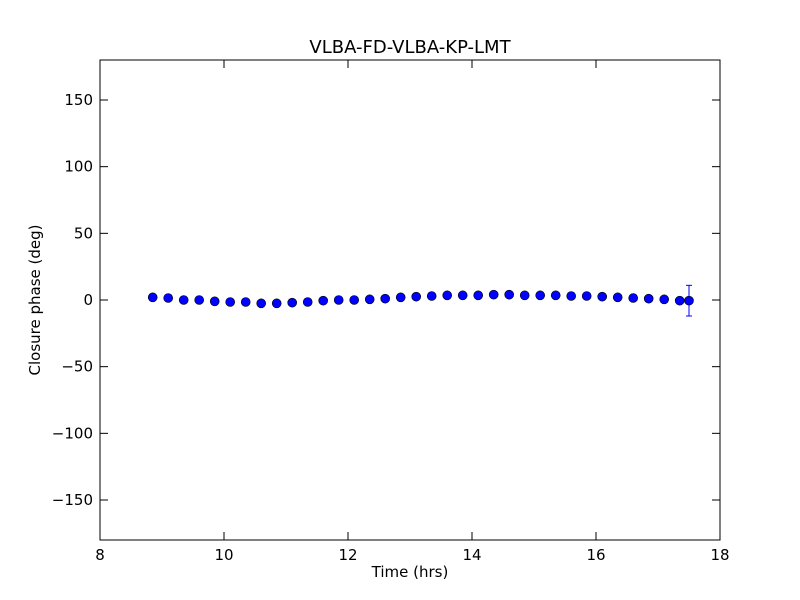  Describe the element at coordinates (72, 500) in the screenshot. I see `y-tick-label: −150` at that location.